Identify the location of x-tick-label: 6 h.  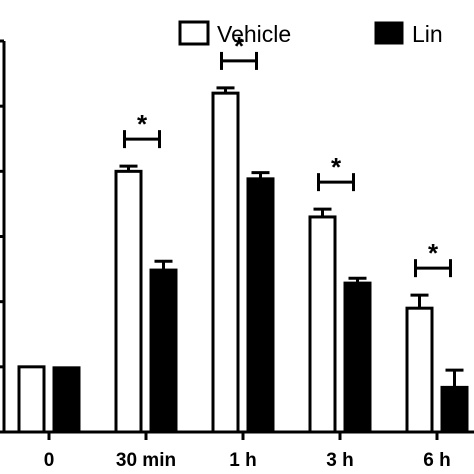
(436, 460).